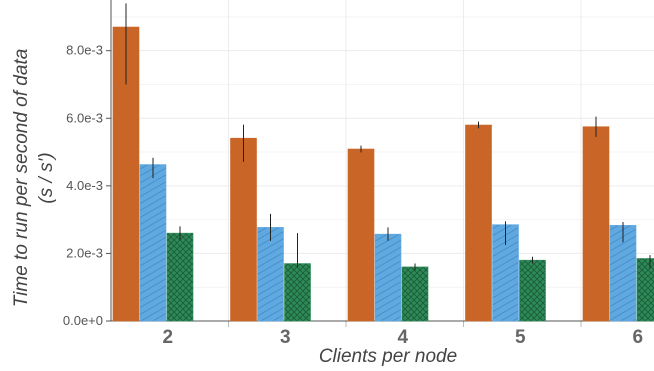 The width and height of the screenshot is (654, 371). What do you see at coordinates (285, 337) in the screenshot?
I see `x-category-label: 3` at bounding box center [285, 337].